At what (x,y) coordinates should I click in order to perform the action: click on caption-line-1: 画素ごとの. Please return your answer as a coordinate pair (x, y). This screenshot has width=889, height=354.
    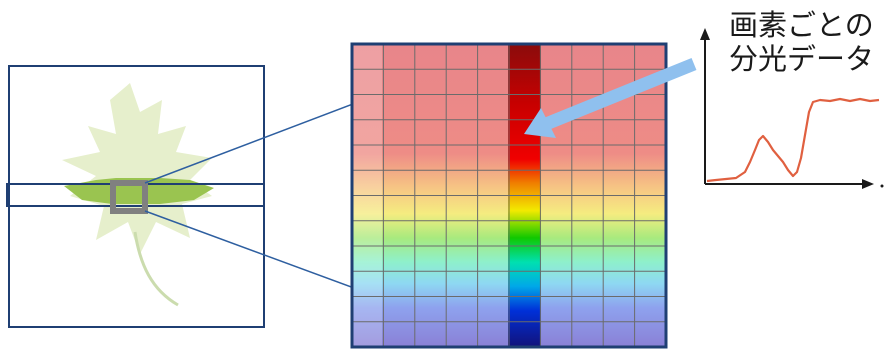
    Looking at the image, I should click on (801, 25).